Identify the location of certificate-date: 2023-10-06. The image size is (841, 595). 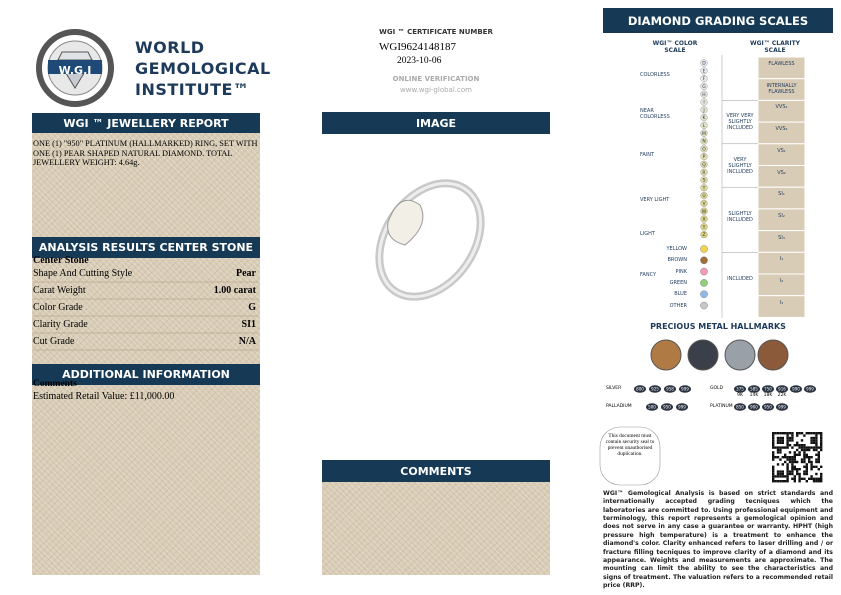
(419, 61).